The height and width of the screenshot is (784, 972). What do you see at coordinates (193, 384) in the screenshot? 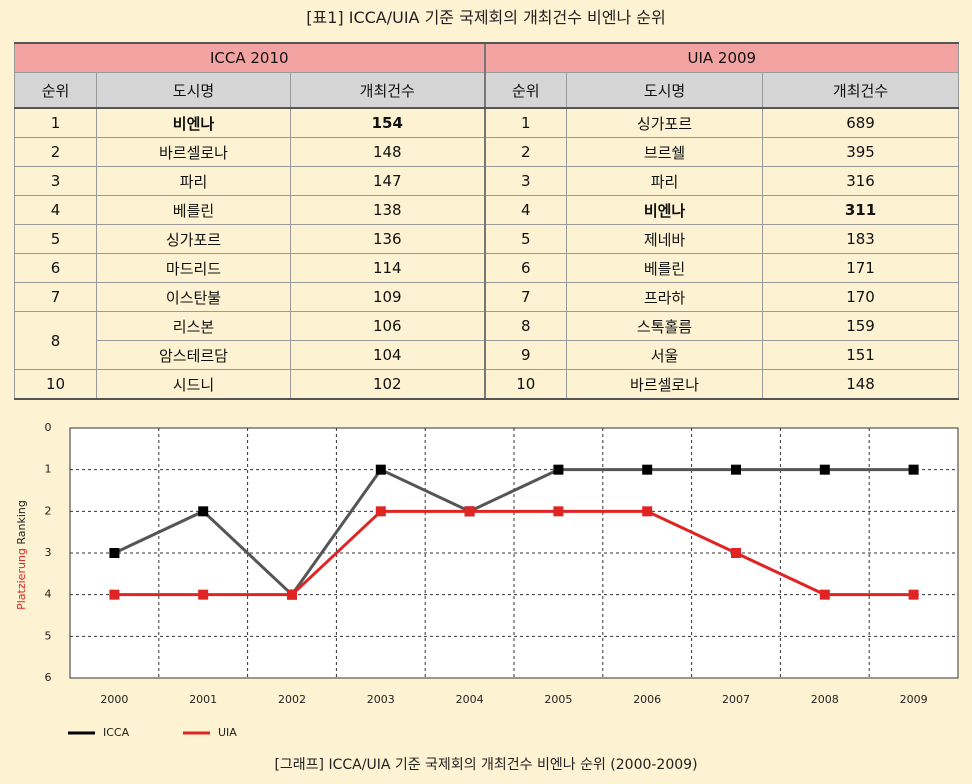
I see `city: 시드니` at bounding box center [193, 384].